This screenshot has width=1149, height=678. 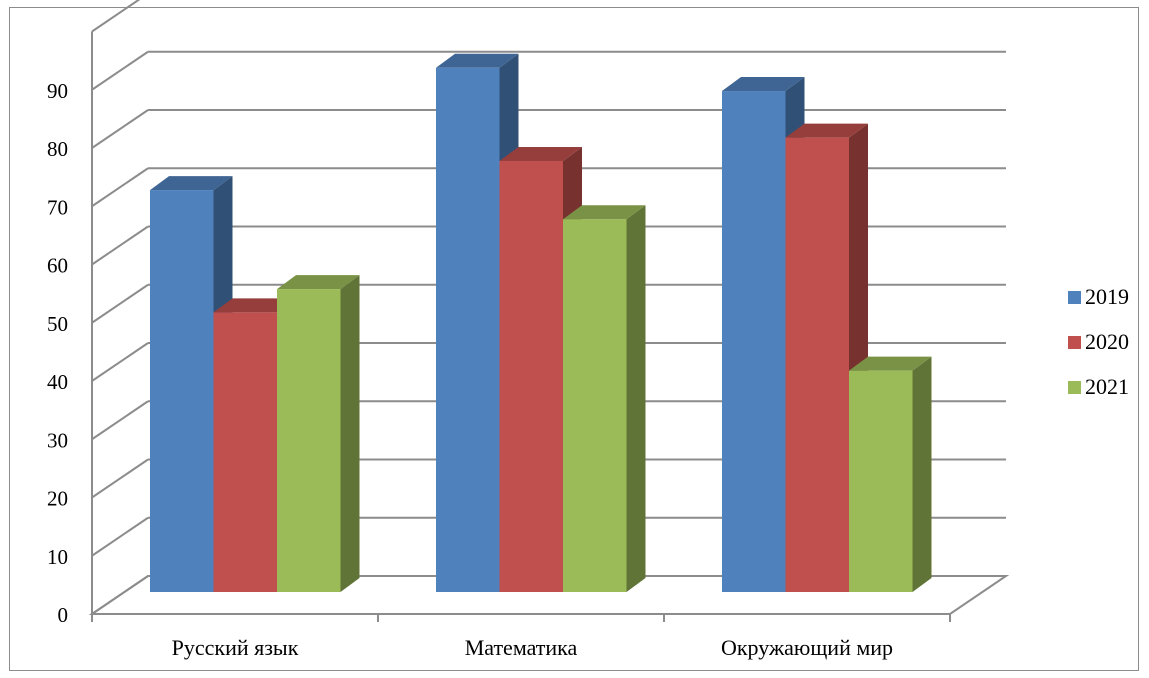 I want to click on x-category-label: Математика, so click(x=521, y=647).